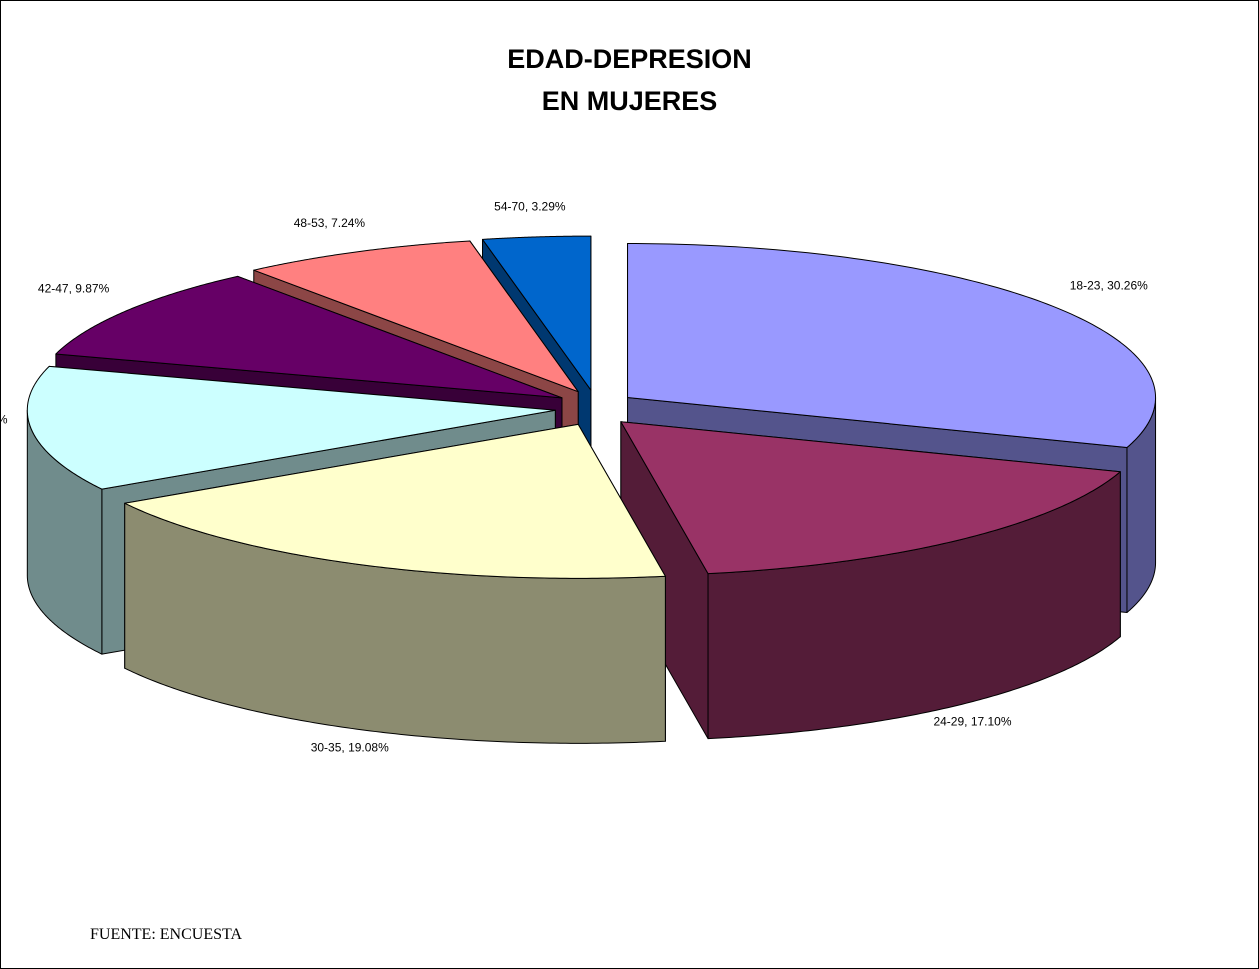 Image resolution: width=1259 pixels, height=969 pixels. Describe the element at coordinates (4, 420) in the screenshot. I see `data-label-36-41: 36-41, 13.16%` at that location.